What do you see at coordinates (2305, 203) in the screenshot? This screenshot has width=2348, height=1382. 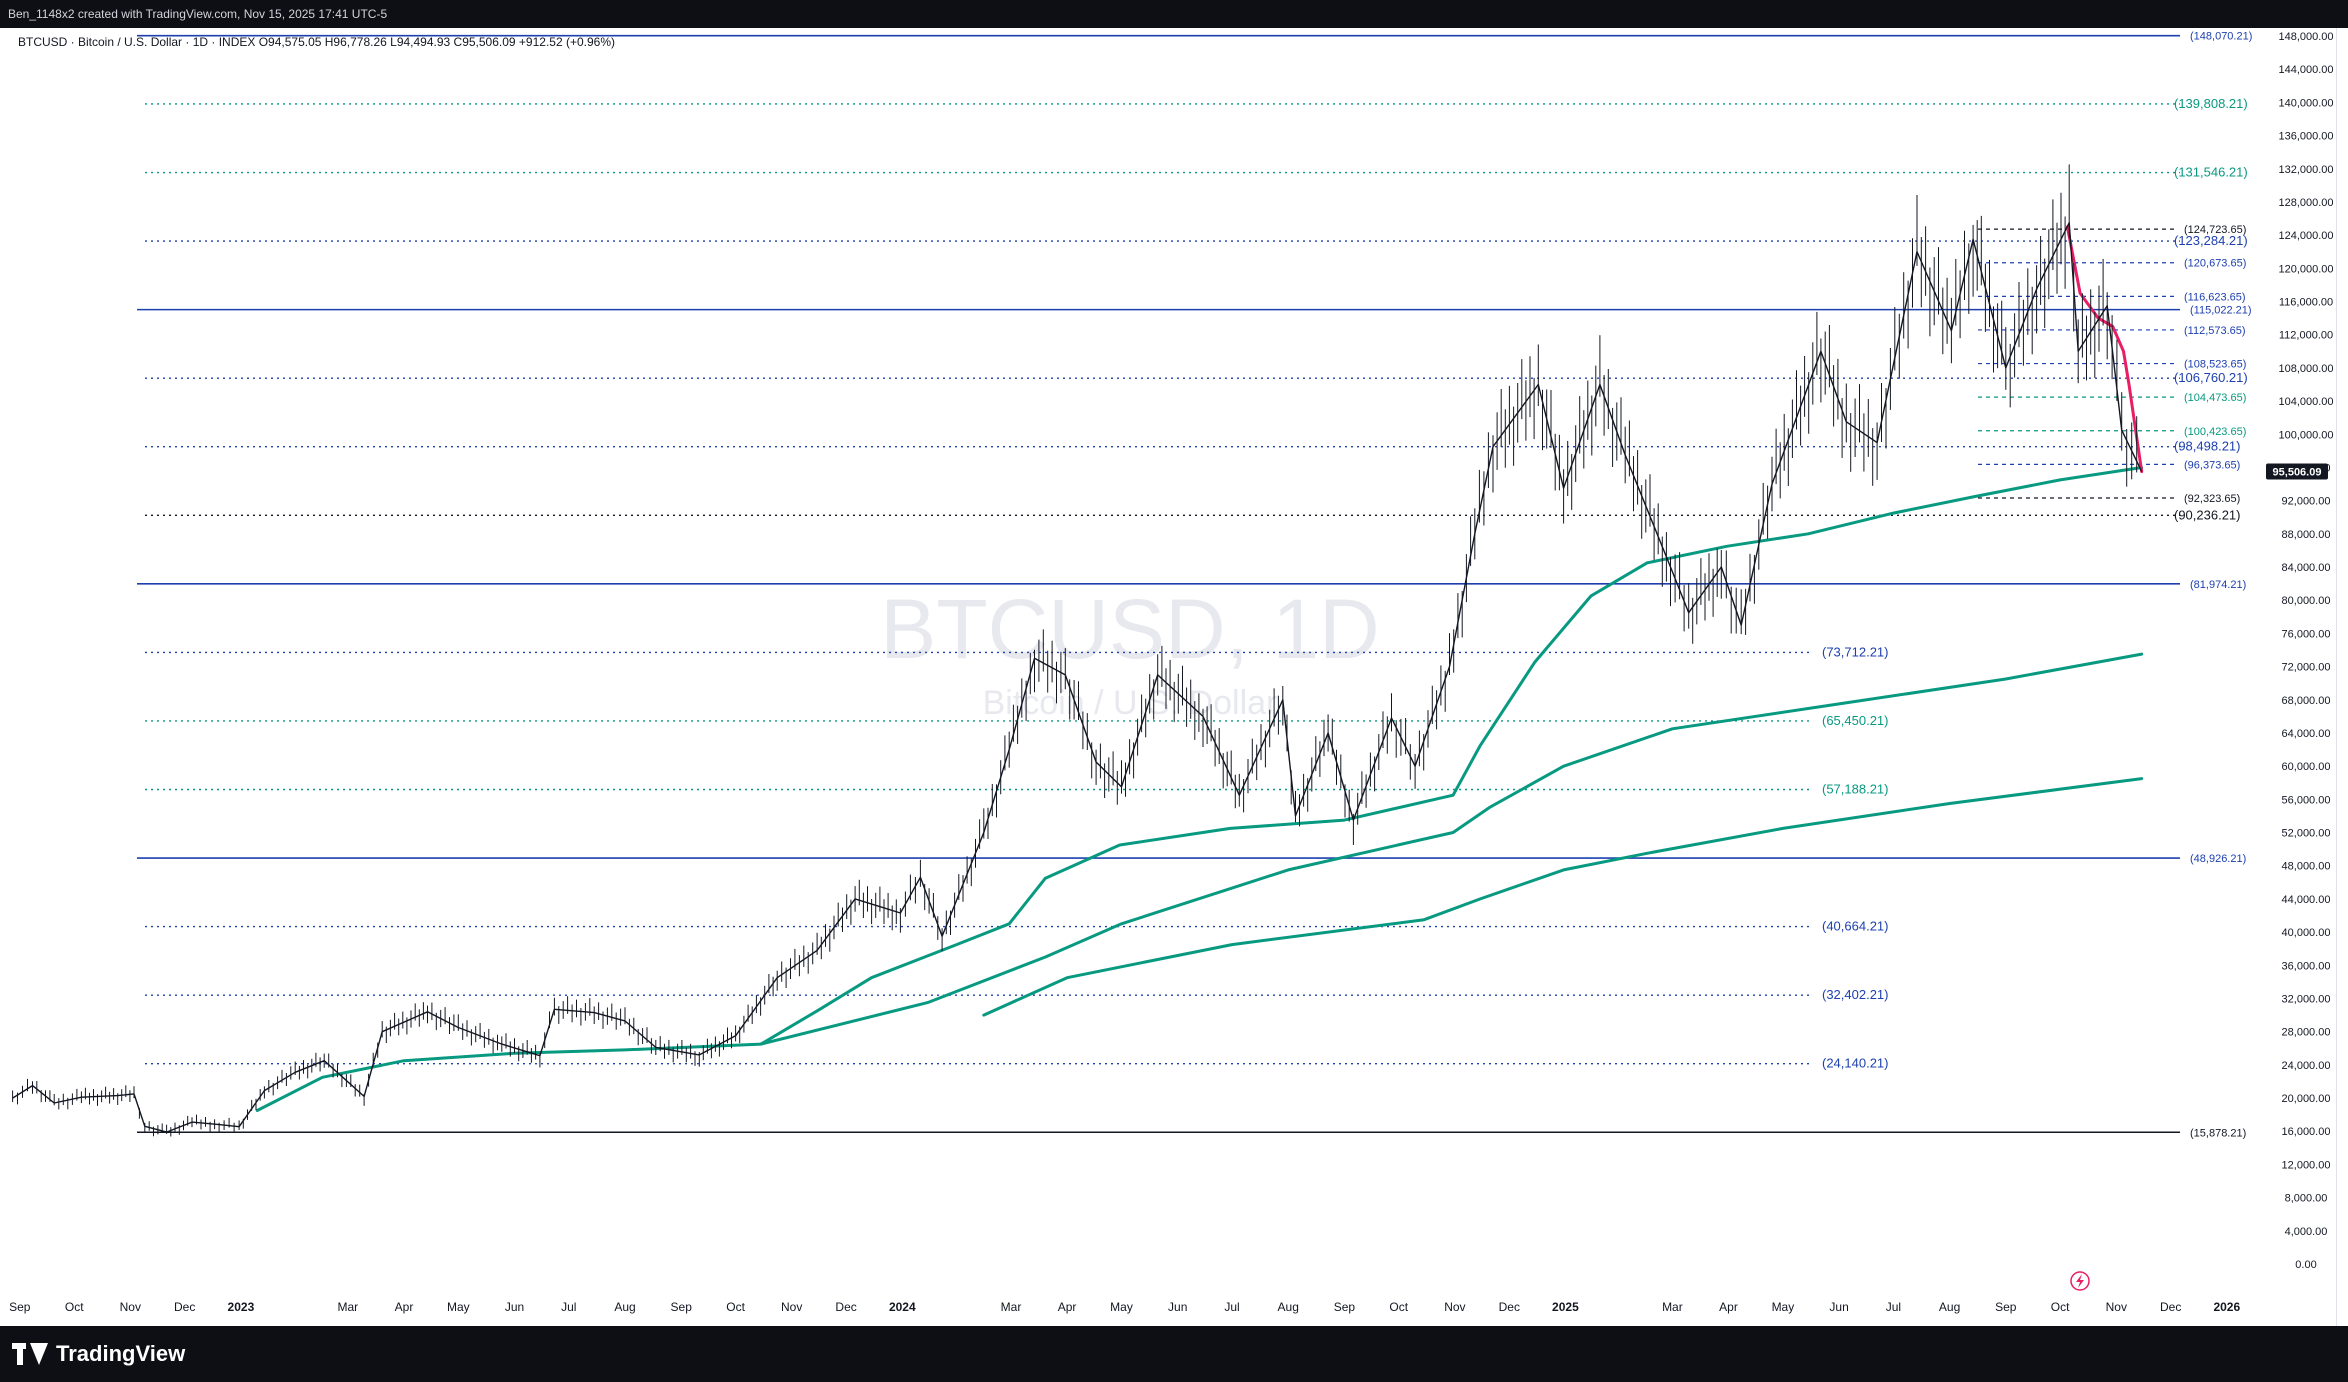 I see `y-tick-label: 128,000.00` at bounding box center [2305, 203].